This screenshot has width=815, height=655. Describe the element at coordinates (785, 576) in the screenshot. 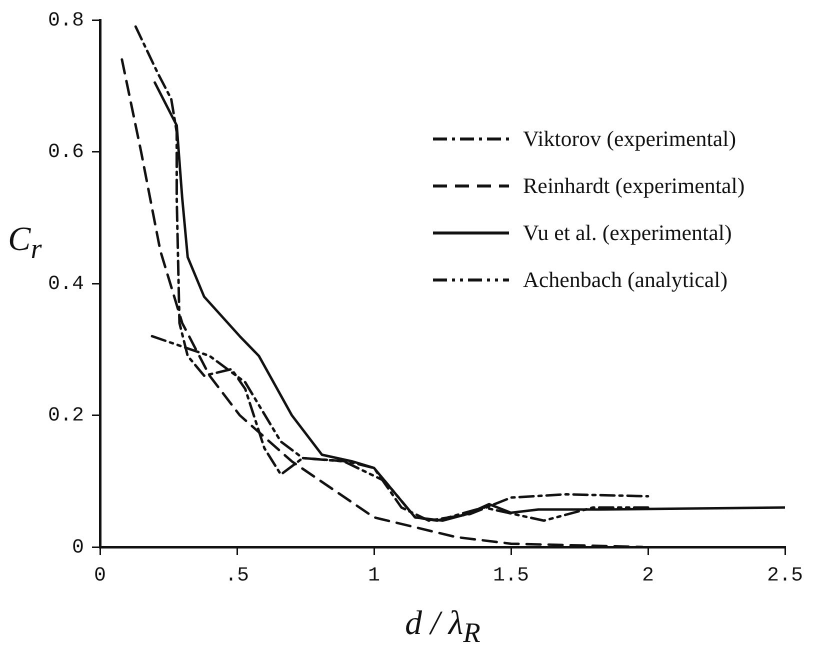

I see `x-tick-label: 2.5` at that location.